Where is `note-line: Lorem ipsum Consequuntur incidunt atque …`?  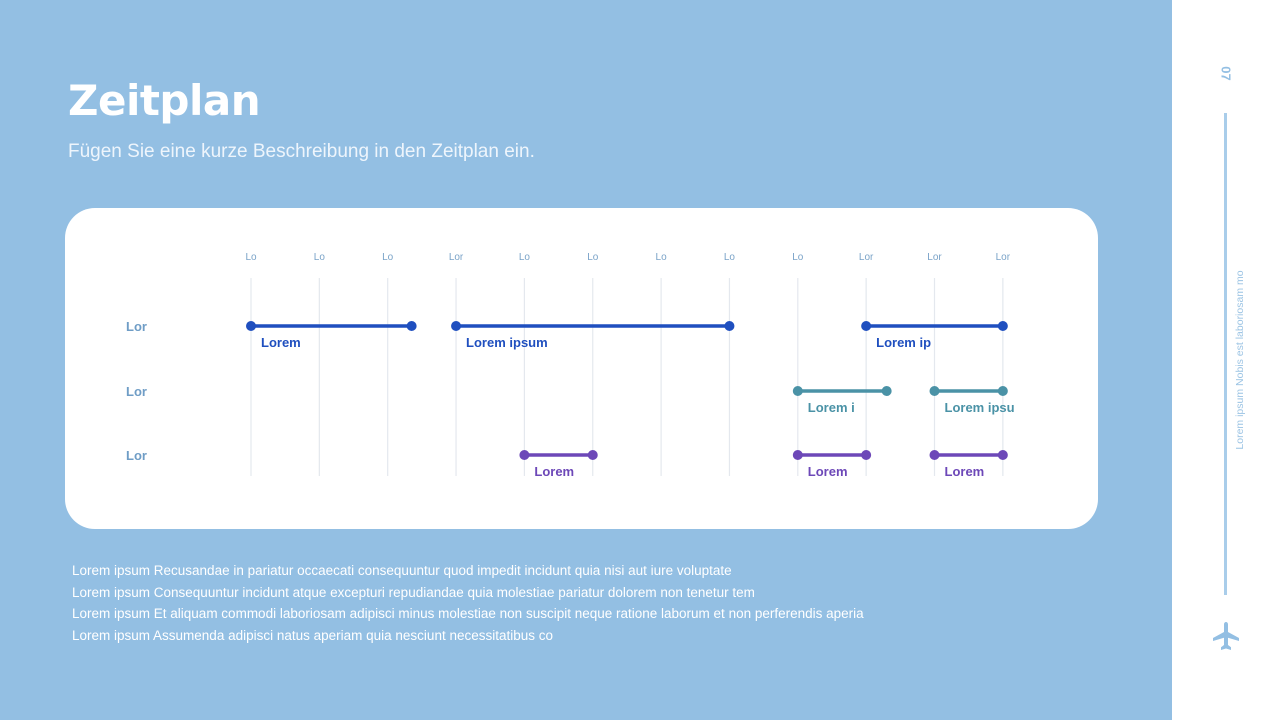
note-line: Lorem ipsum Consequuntur incidunt atque … is located at coordinates (413, 592).